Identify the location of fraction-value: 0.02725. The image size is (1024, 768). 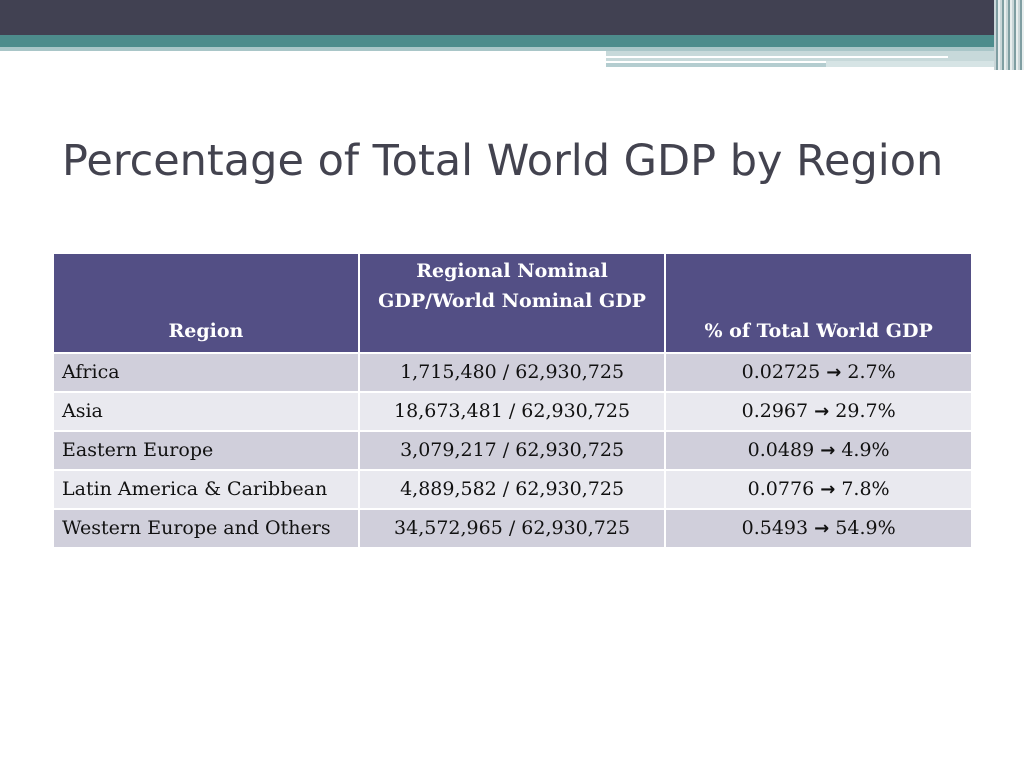
(781, 372).